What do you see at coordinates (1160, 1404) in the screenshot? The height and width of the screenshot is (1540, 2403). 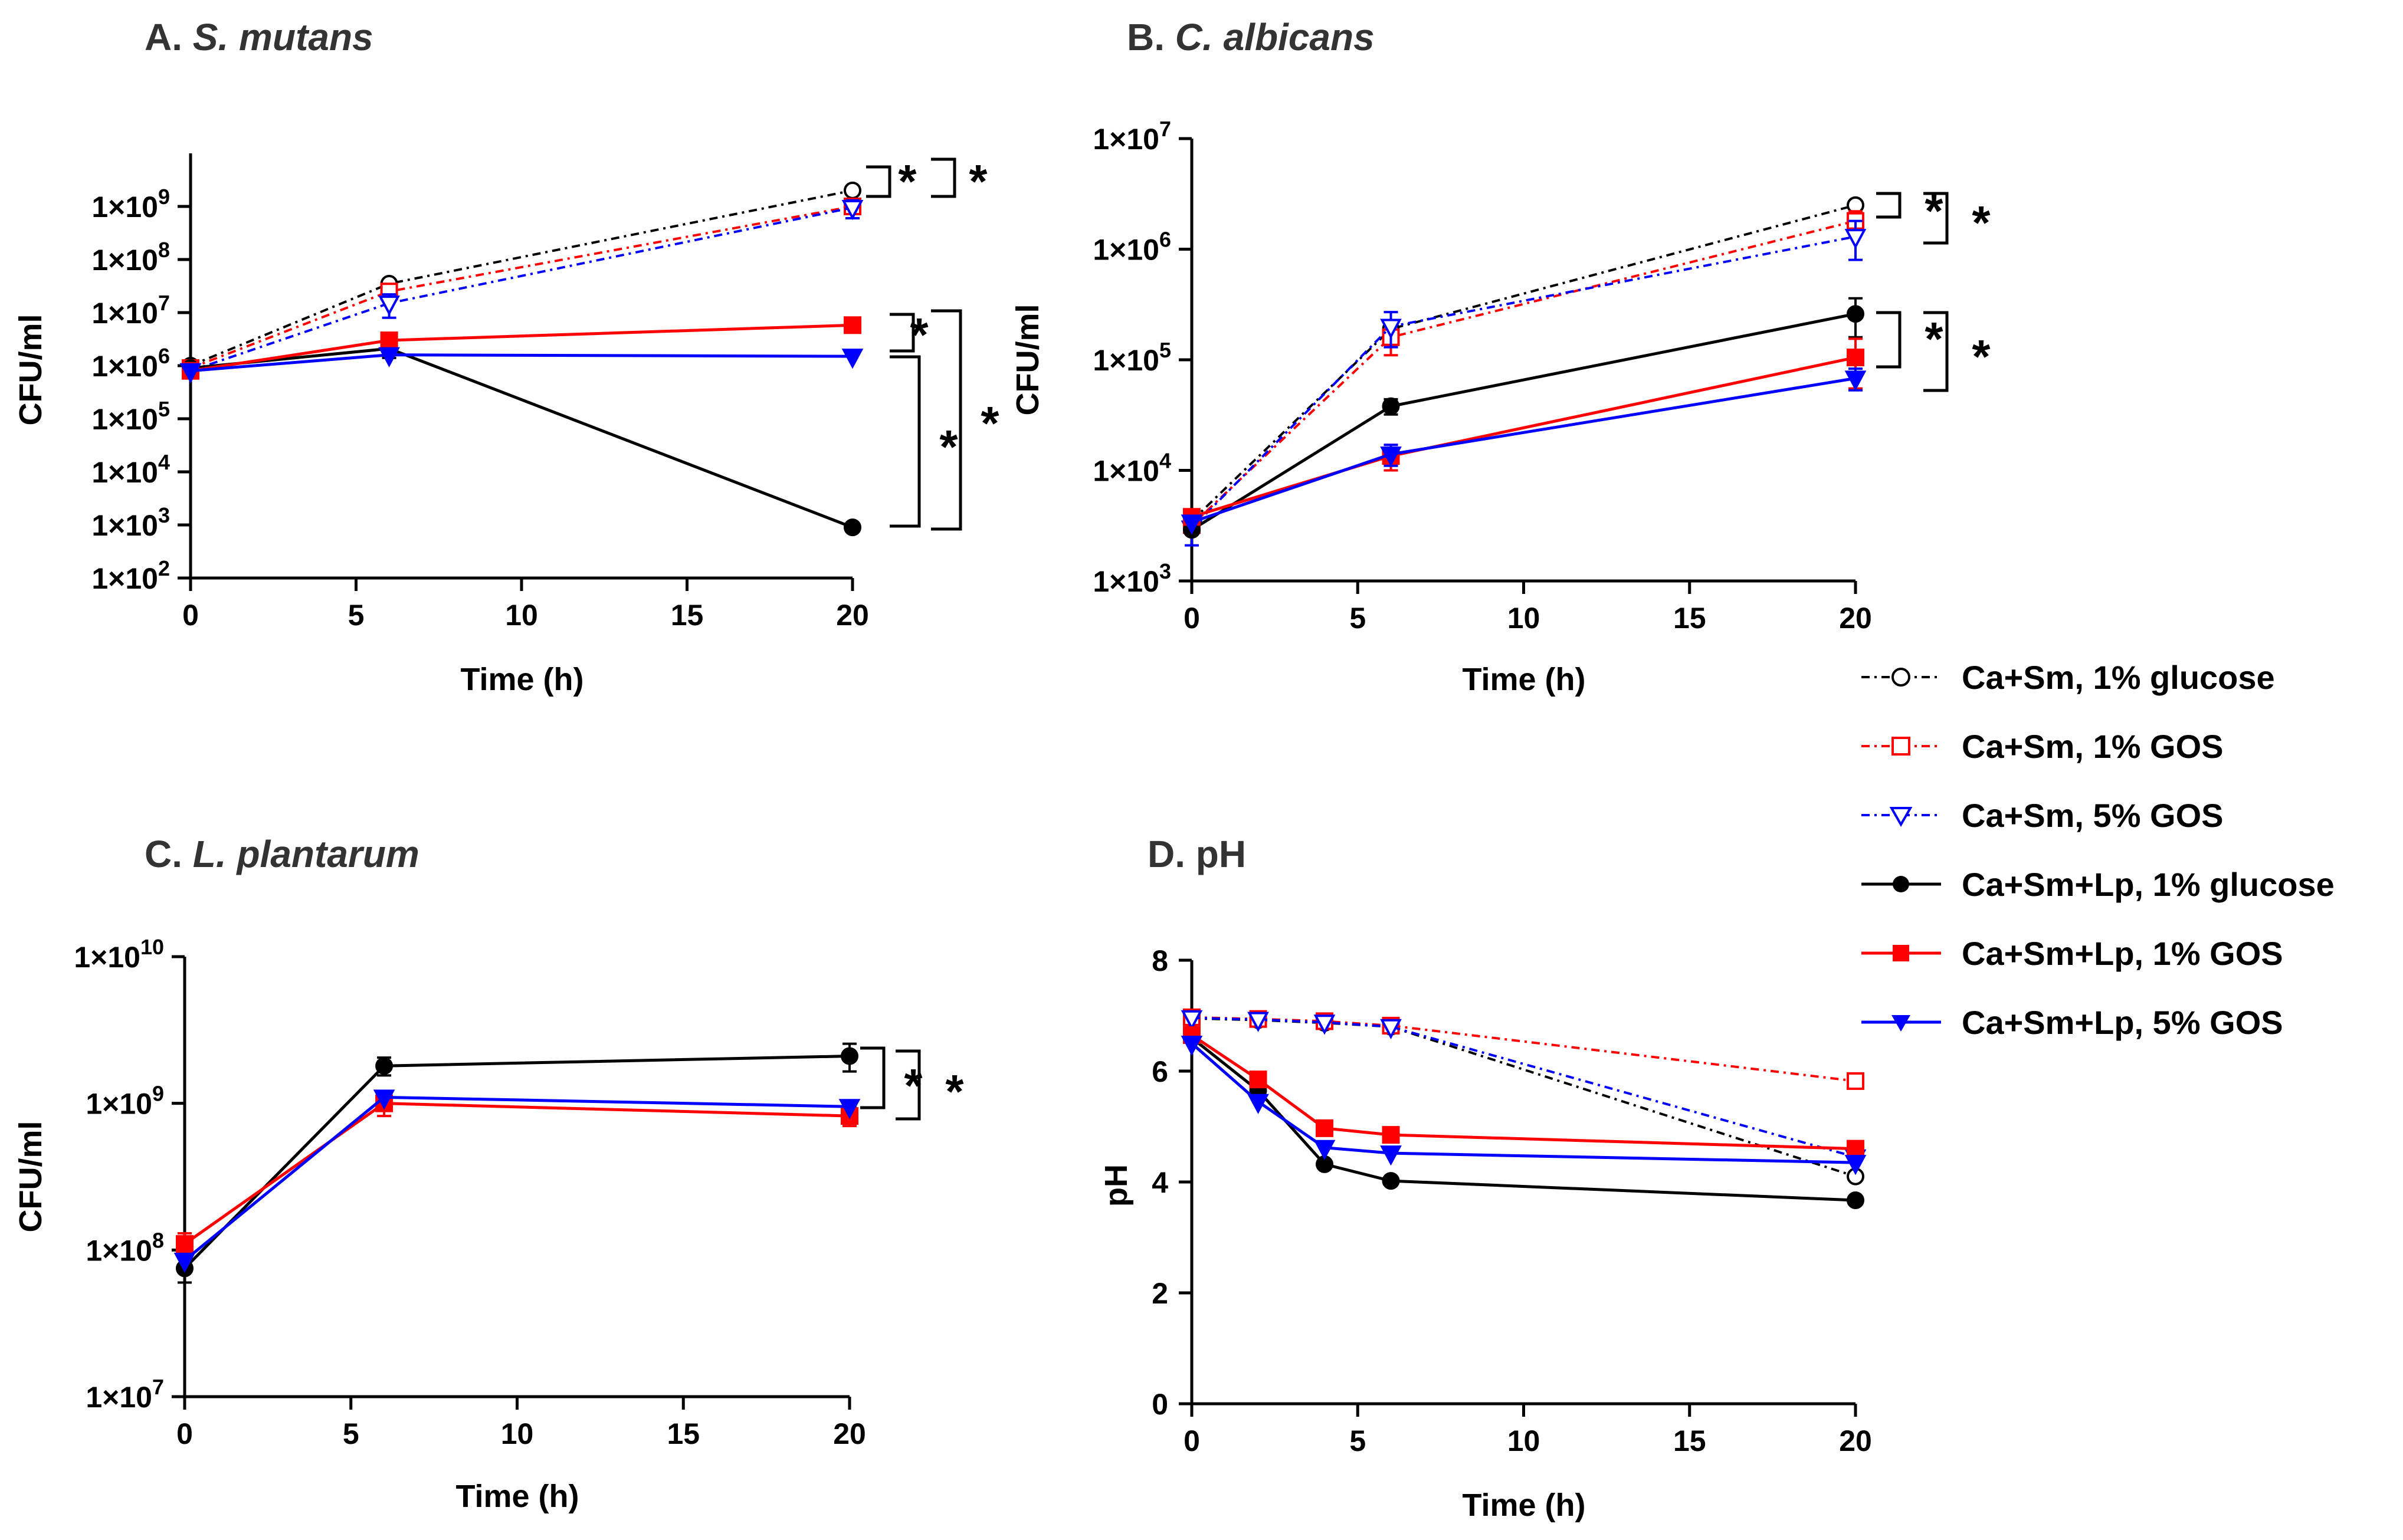 I see `y-tick-label: 0` at bounding box center [1160, 1404].